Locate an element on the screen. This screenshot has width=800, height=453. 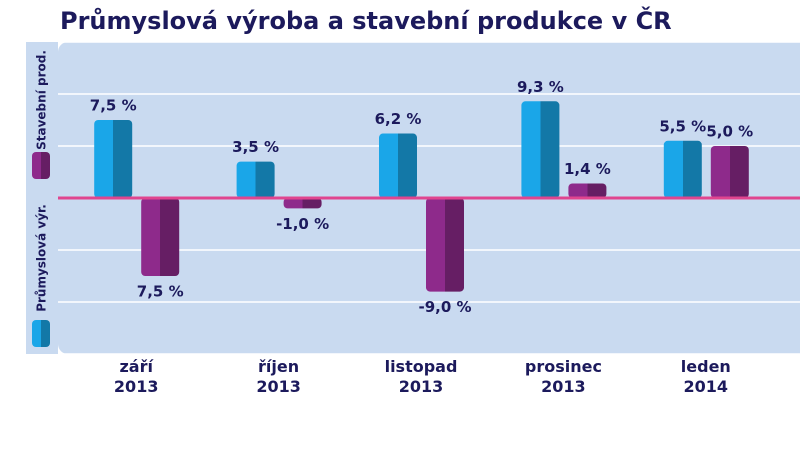
x-tick-label-line: prosinec is located at coordinates (563, 366).